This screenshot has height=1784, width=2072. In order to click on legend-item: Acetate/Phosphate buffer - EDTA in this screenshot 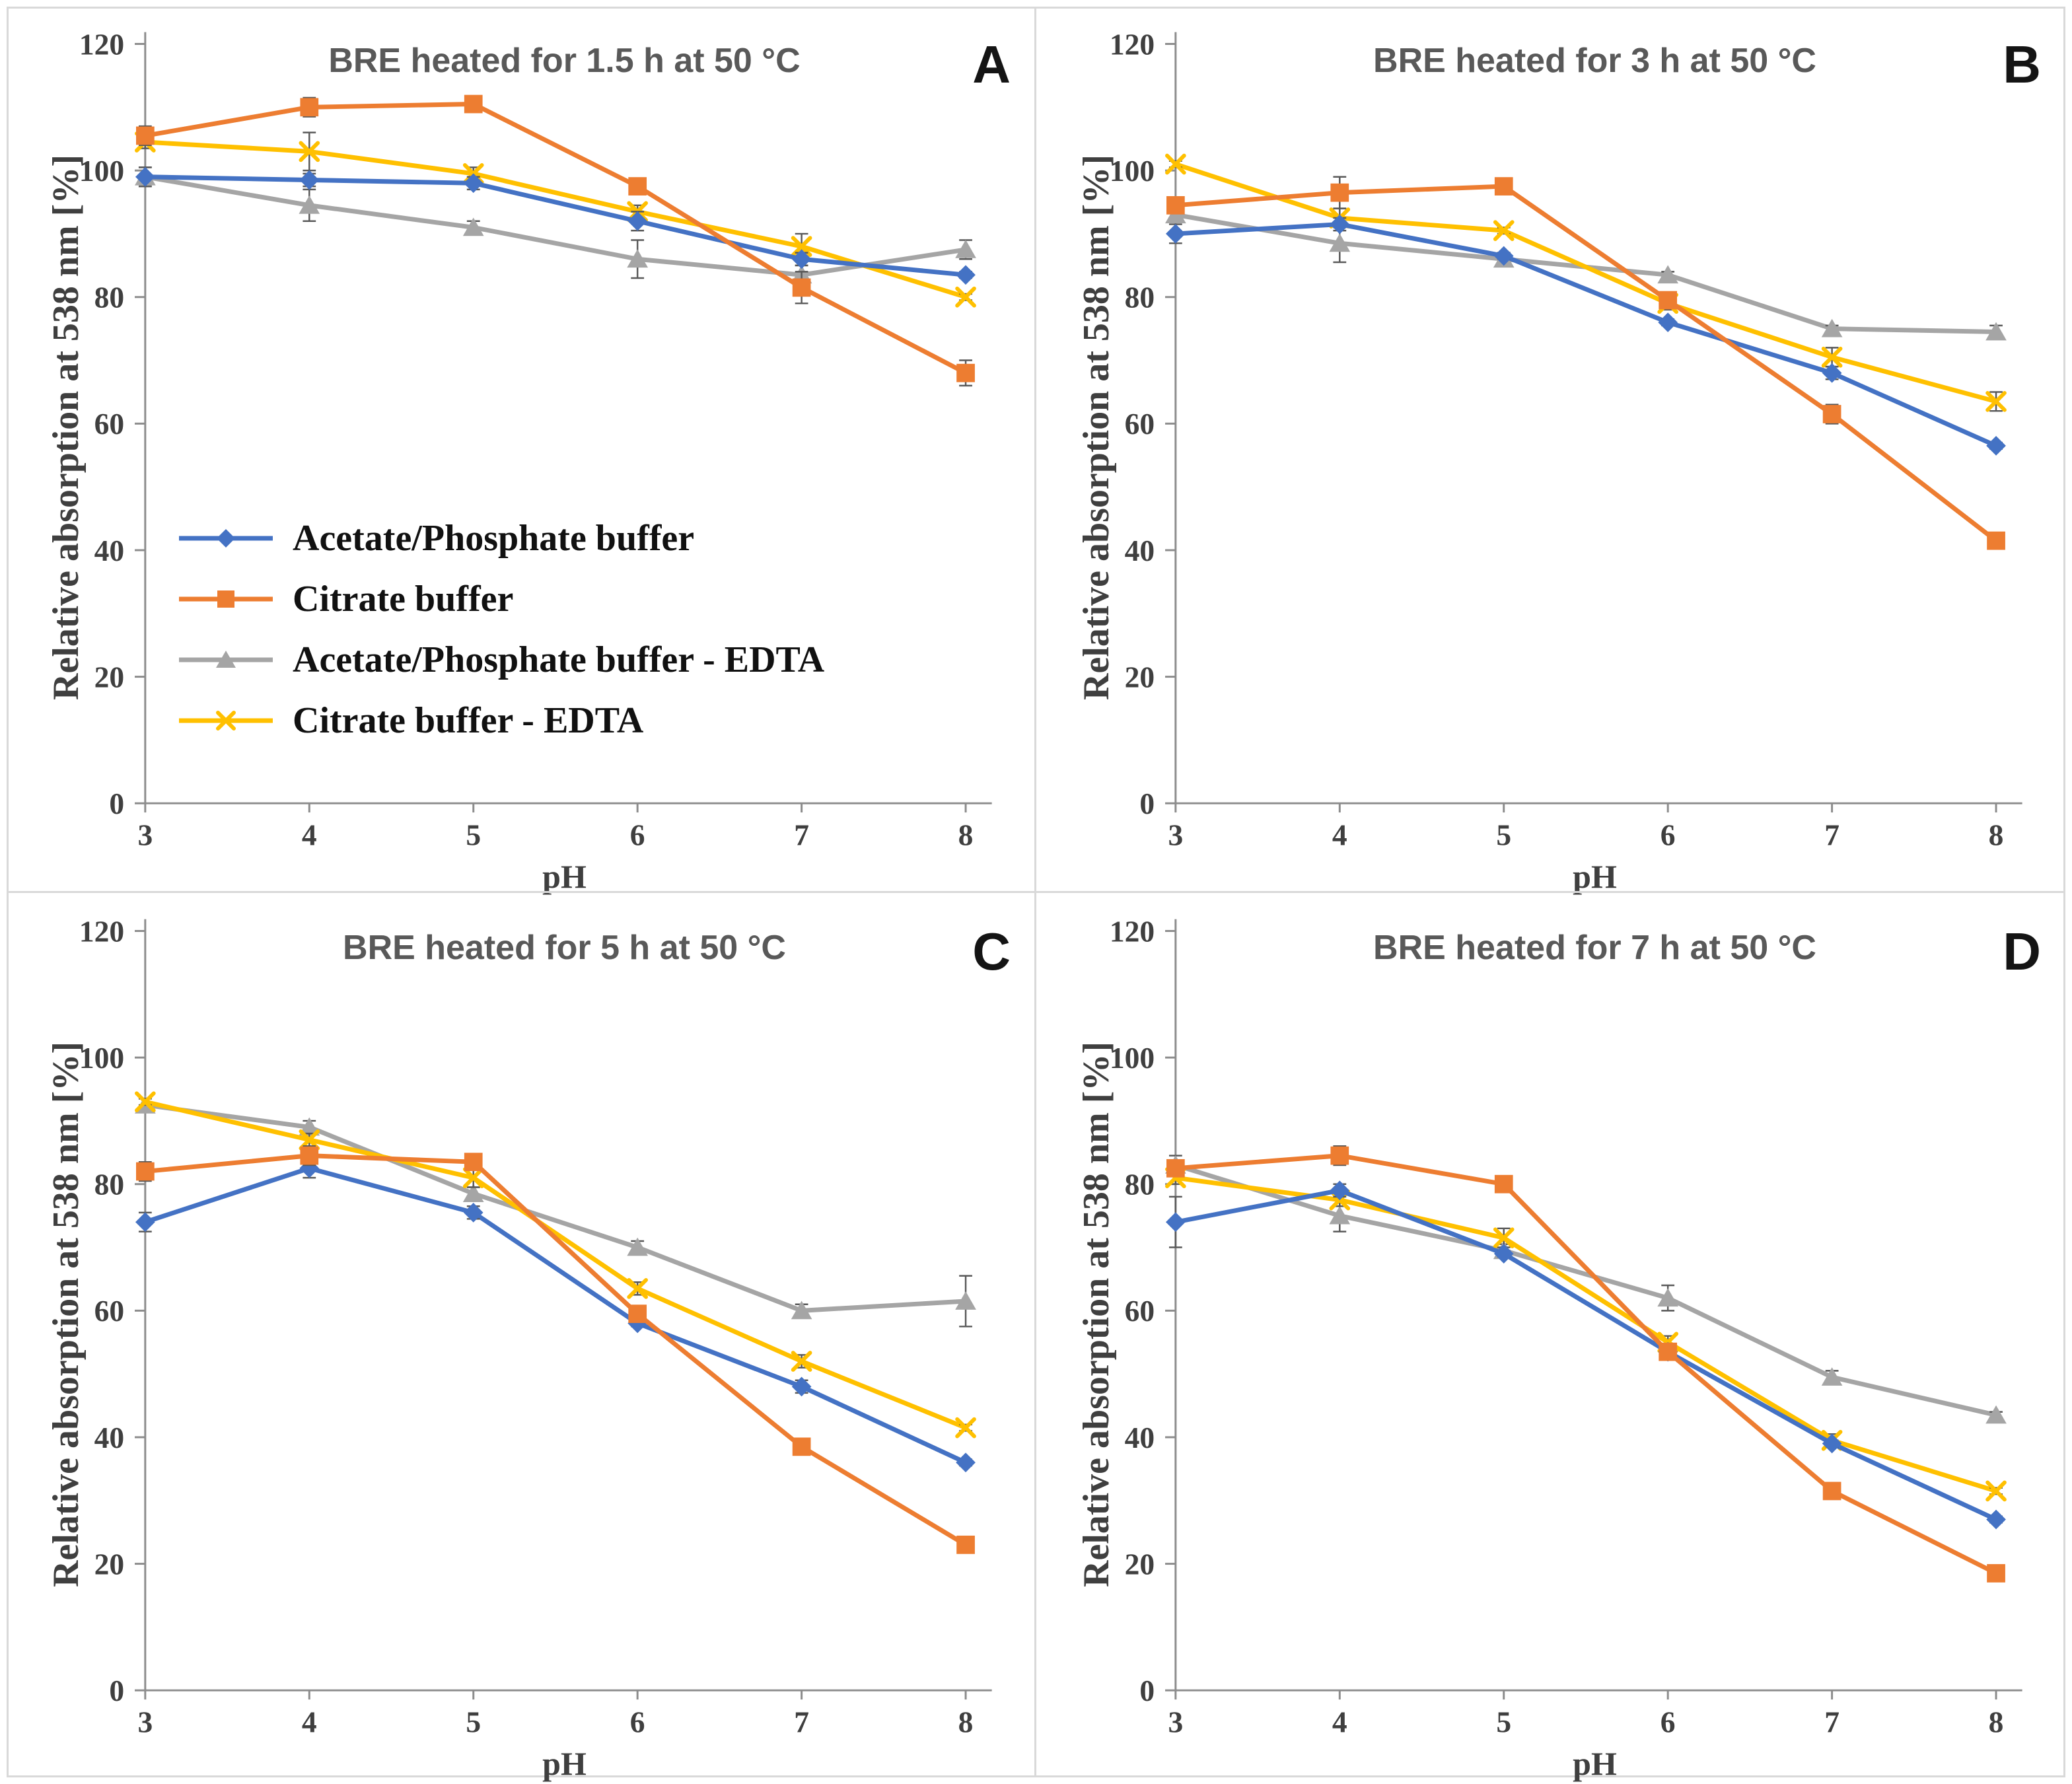, I will do `click(500, 659)`.